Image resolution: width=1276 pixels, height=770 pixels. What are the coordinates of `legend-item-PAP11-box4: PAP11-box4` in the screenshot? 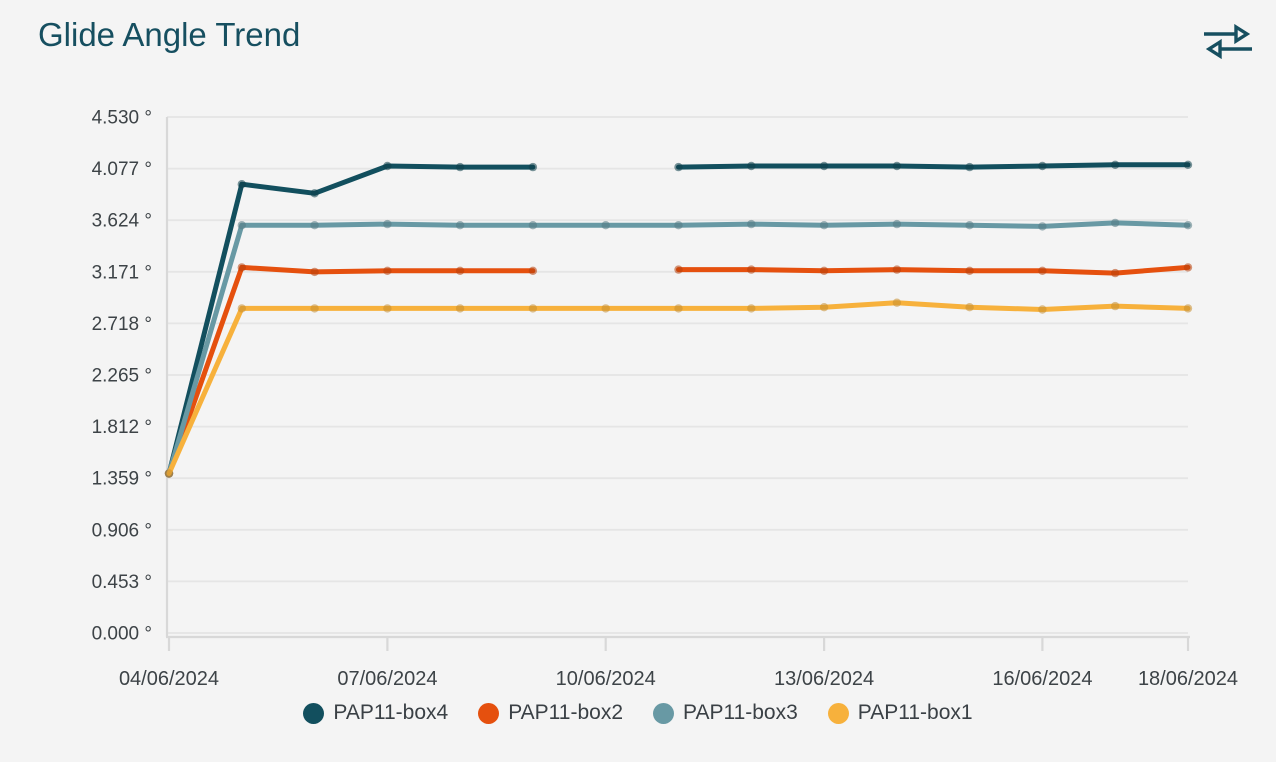 It's located at (375, 713).